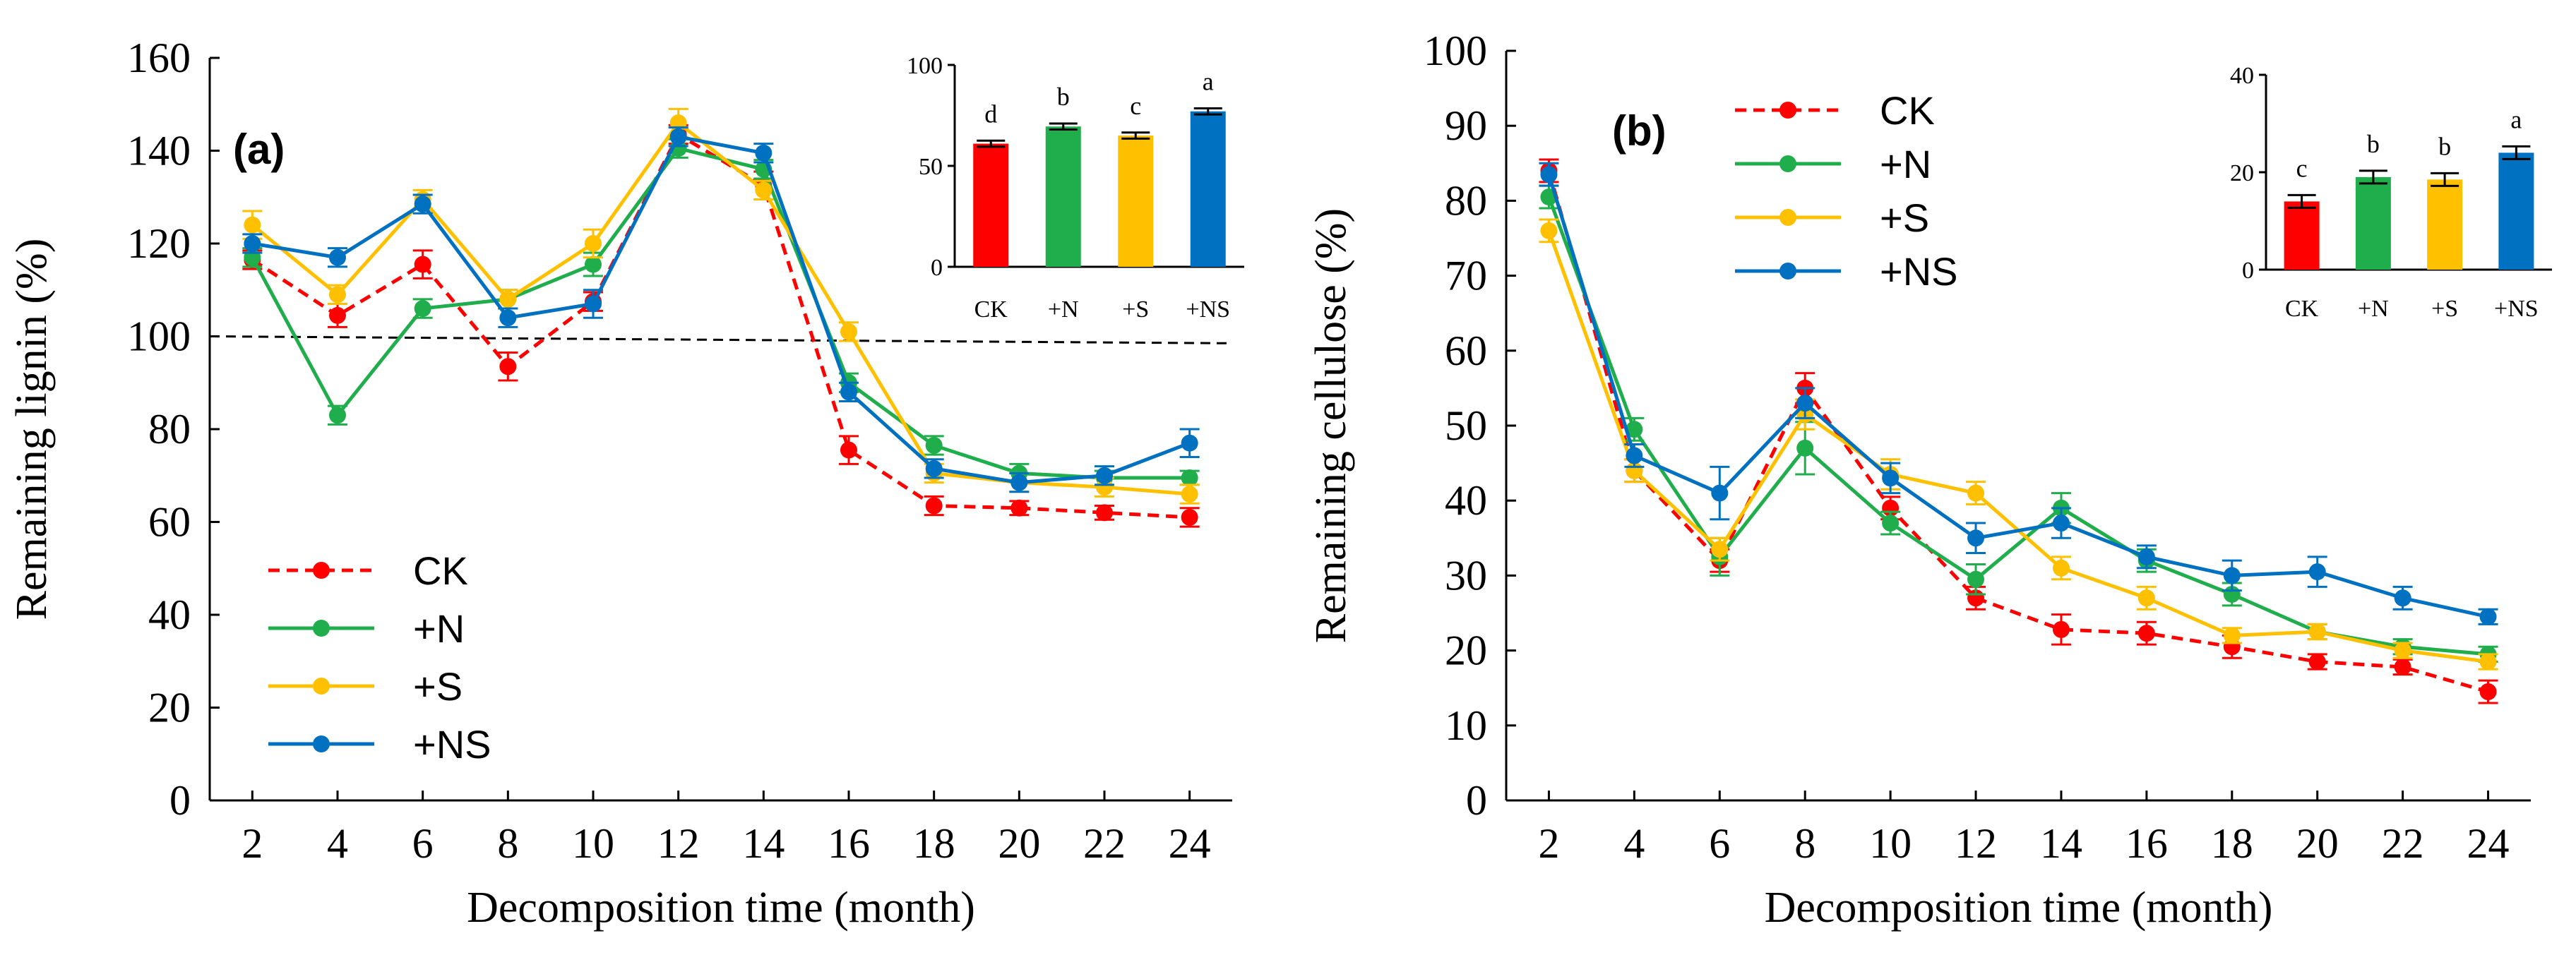 This screenshot has height=955, width=2576. Describe the element at coordinates (2391, 192) in the screenshot. I see `inset-bar-chart: 0 20 40 c CK b +N b +S a +NS` at that location.